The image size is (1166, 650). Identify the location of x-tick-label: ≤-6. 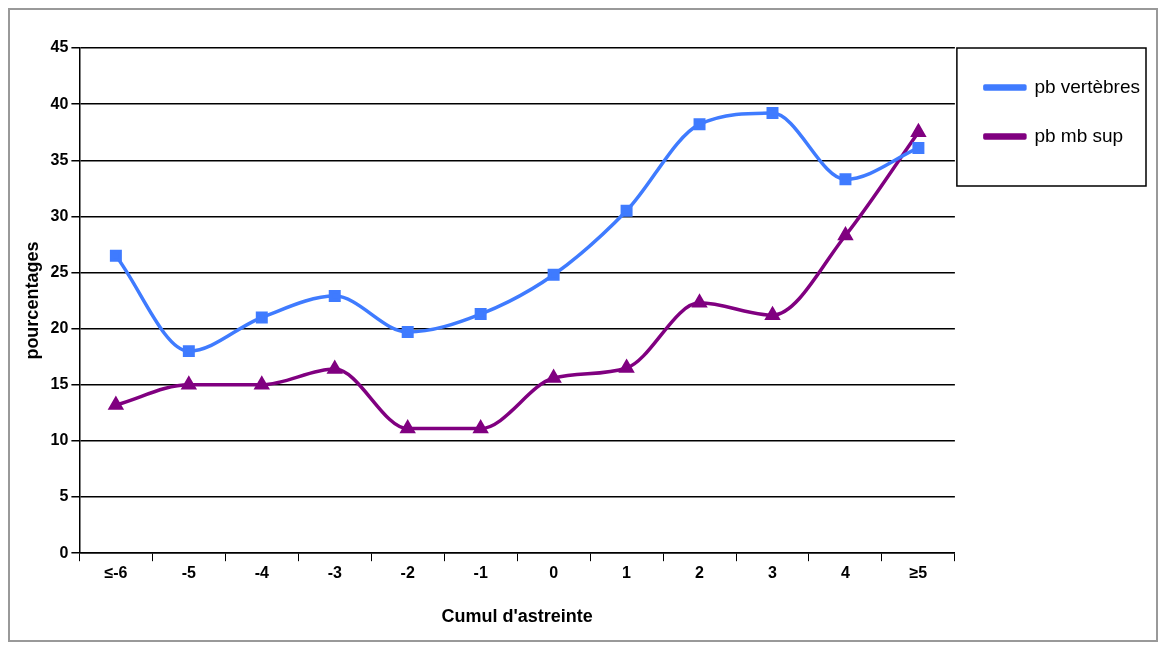
(116, 573).